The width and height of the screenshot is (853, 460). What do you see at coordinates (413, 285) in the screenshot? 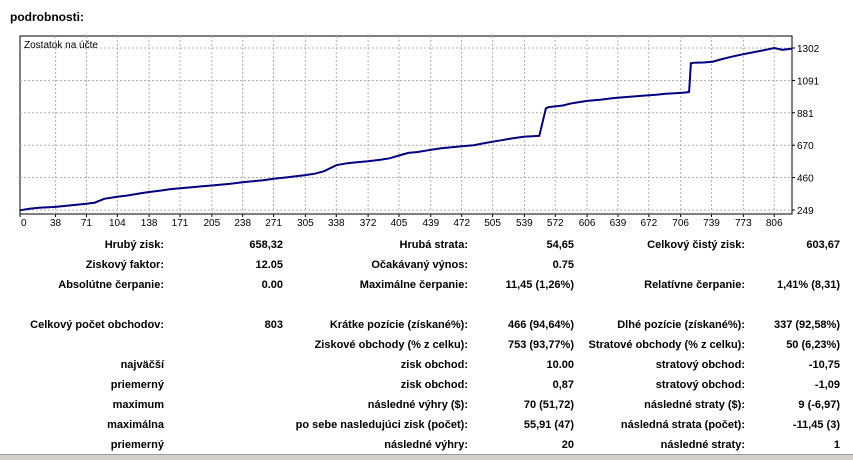
I see `stat-label: Maximálne čerpanie:` at bounding box center [413, 285].